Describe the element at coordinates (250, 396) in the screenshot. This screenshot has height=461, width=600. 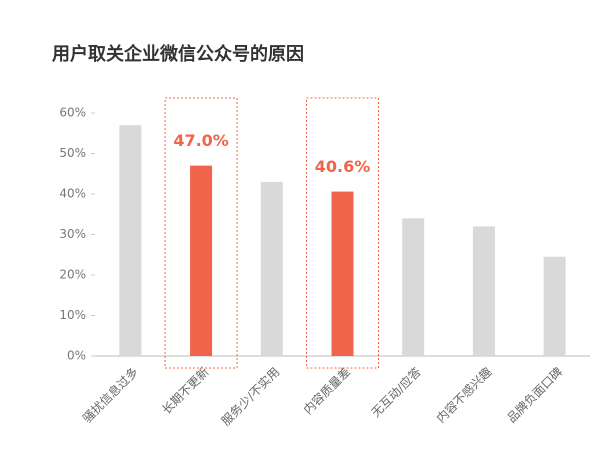
I see `x-tick-label: 服务少/不实用` at that location.